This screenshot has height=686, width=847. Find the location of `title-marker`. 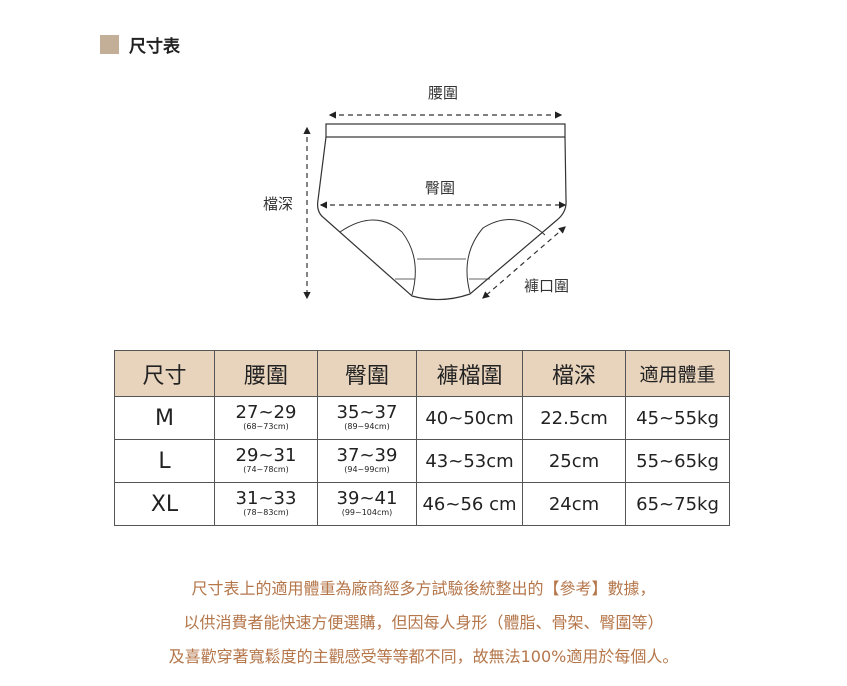

title-marker is located at coordinates (109, 44).